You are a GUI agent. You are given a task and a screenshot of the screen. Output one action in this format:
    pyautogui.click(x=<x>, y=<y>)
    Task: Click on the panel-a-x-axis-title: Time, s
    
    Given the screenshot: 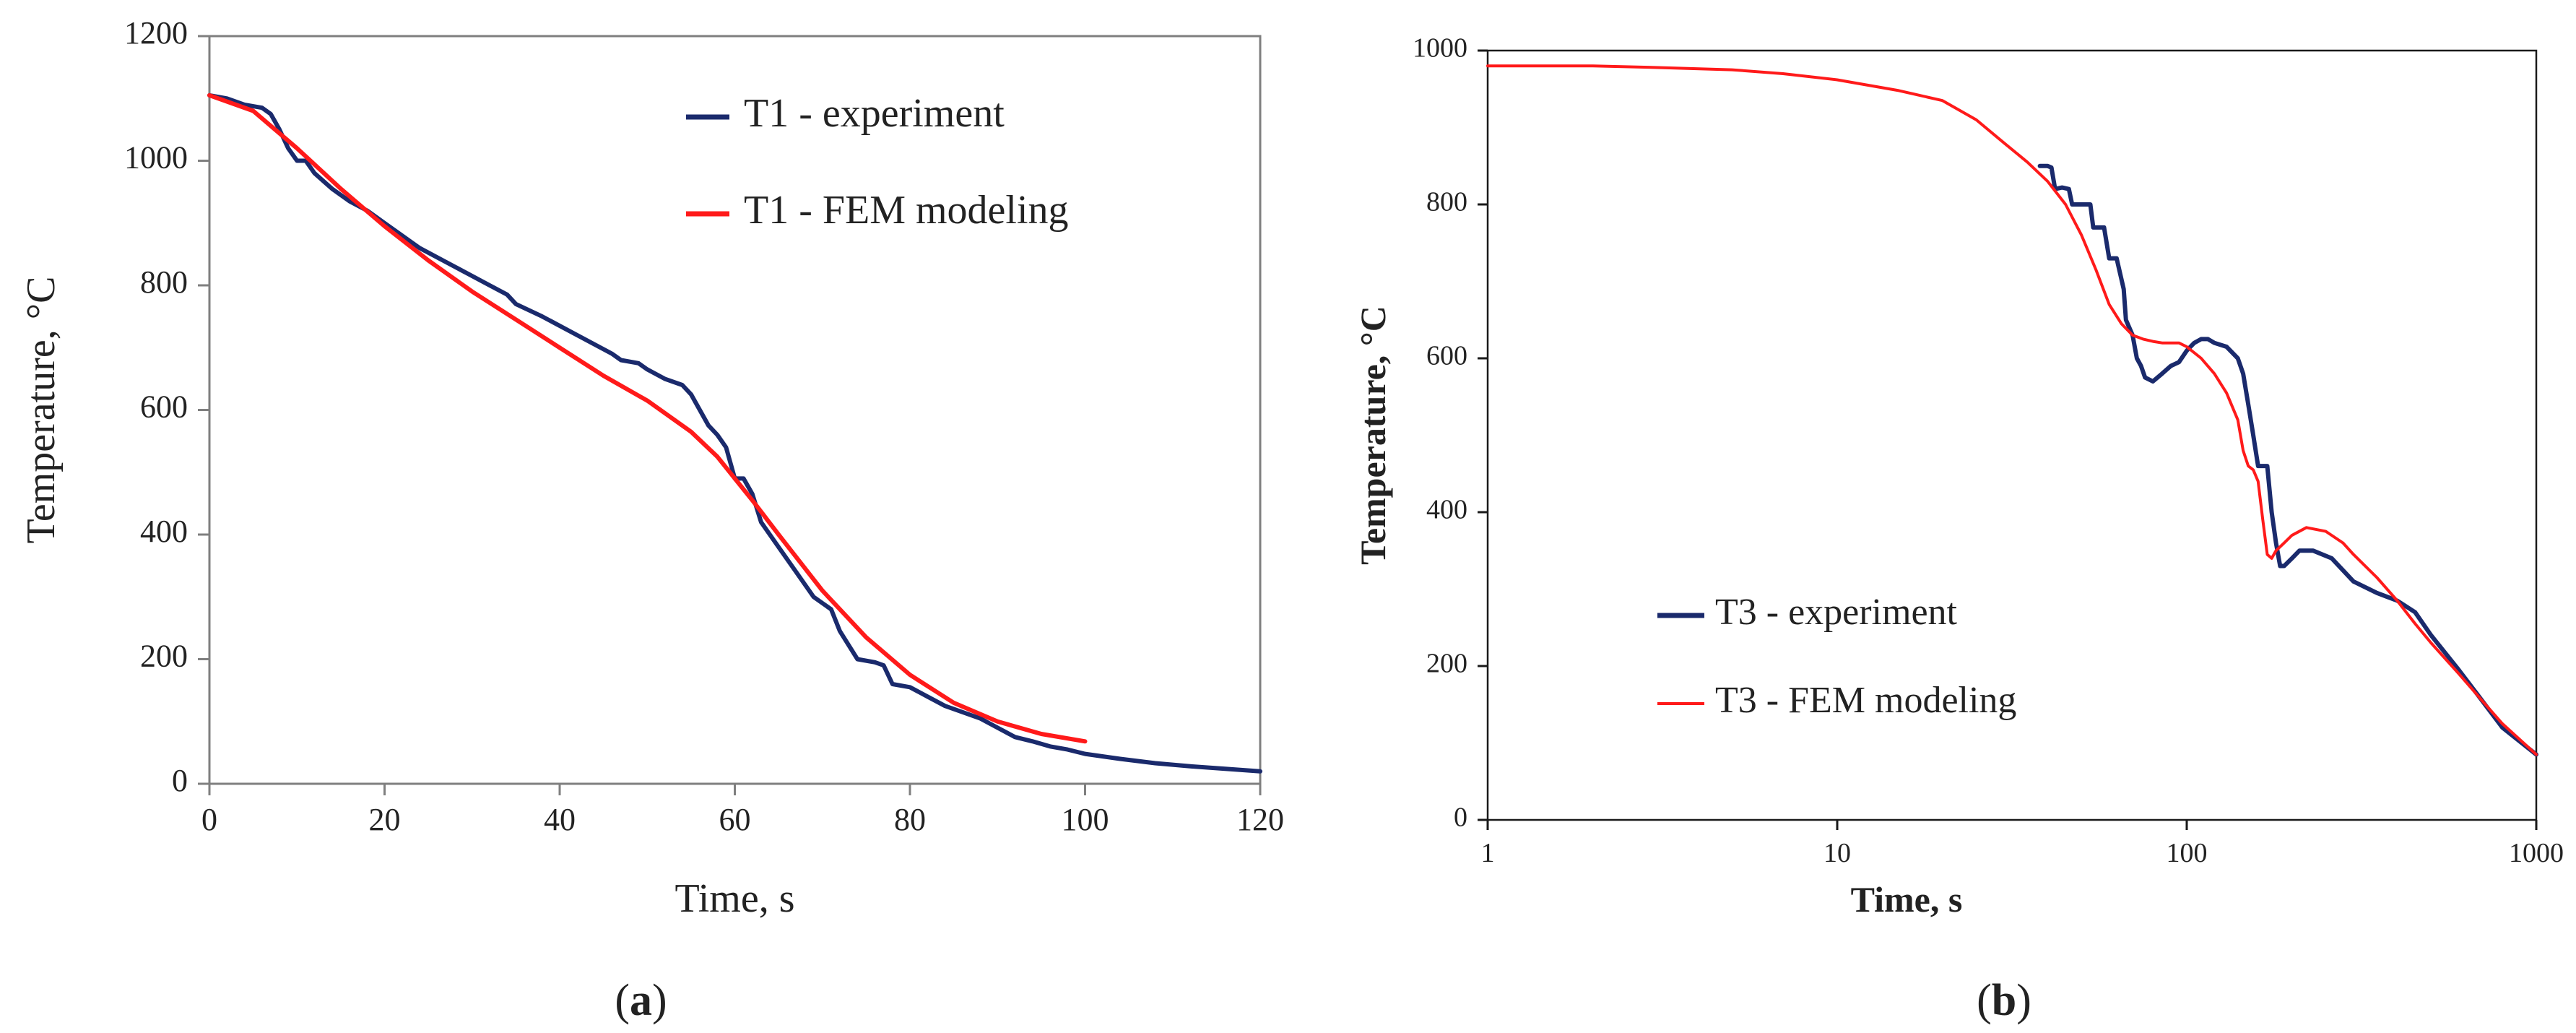 What is the action you would take?
    pyautogui.click(x=734, y=898)
    